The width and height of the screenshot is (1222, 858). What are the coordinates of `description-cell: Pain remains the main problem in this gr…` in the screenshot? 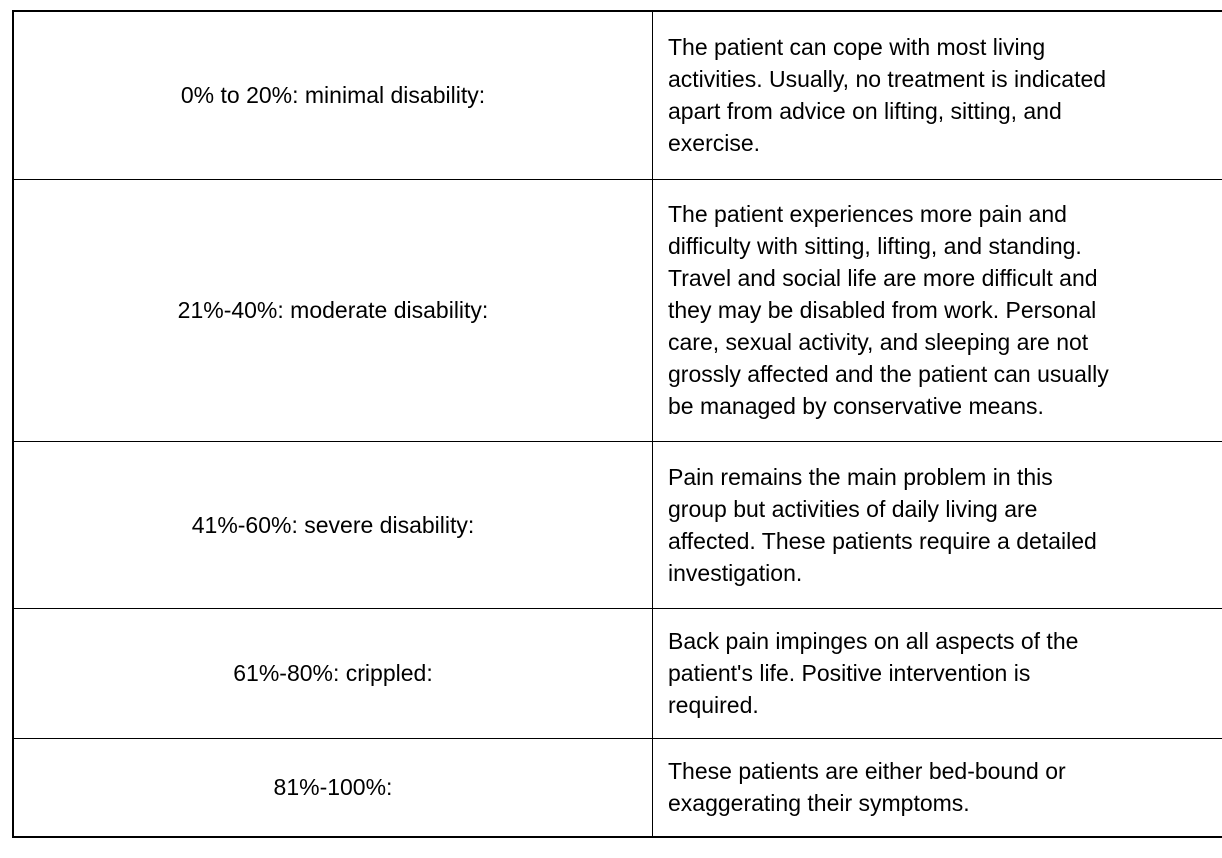 It's located at (937, 524).